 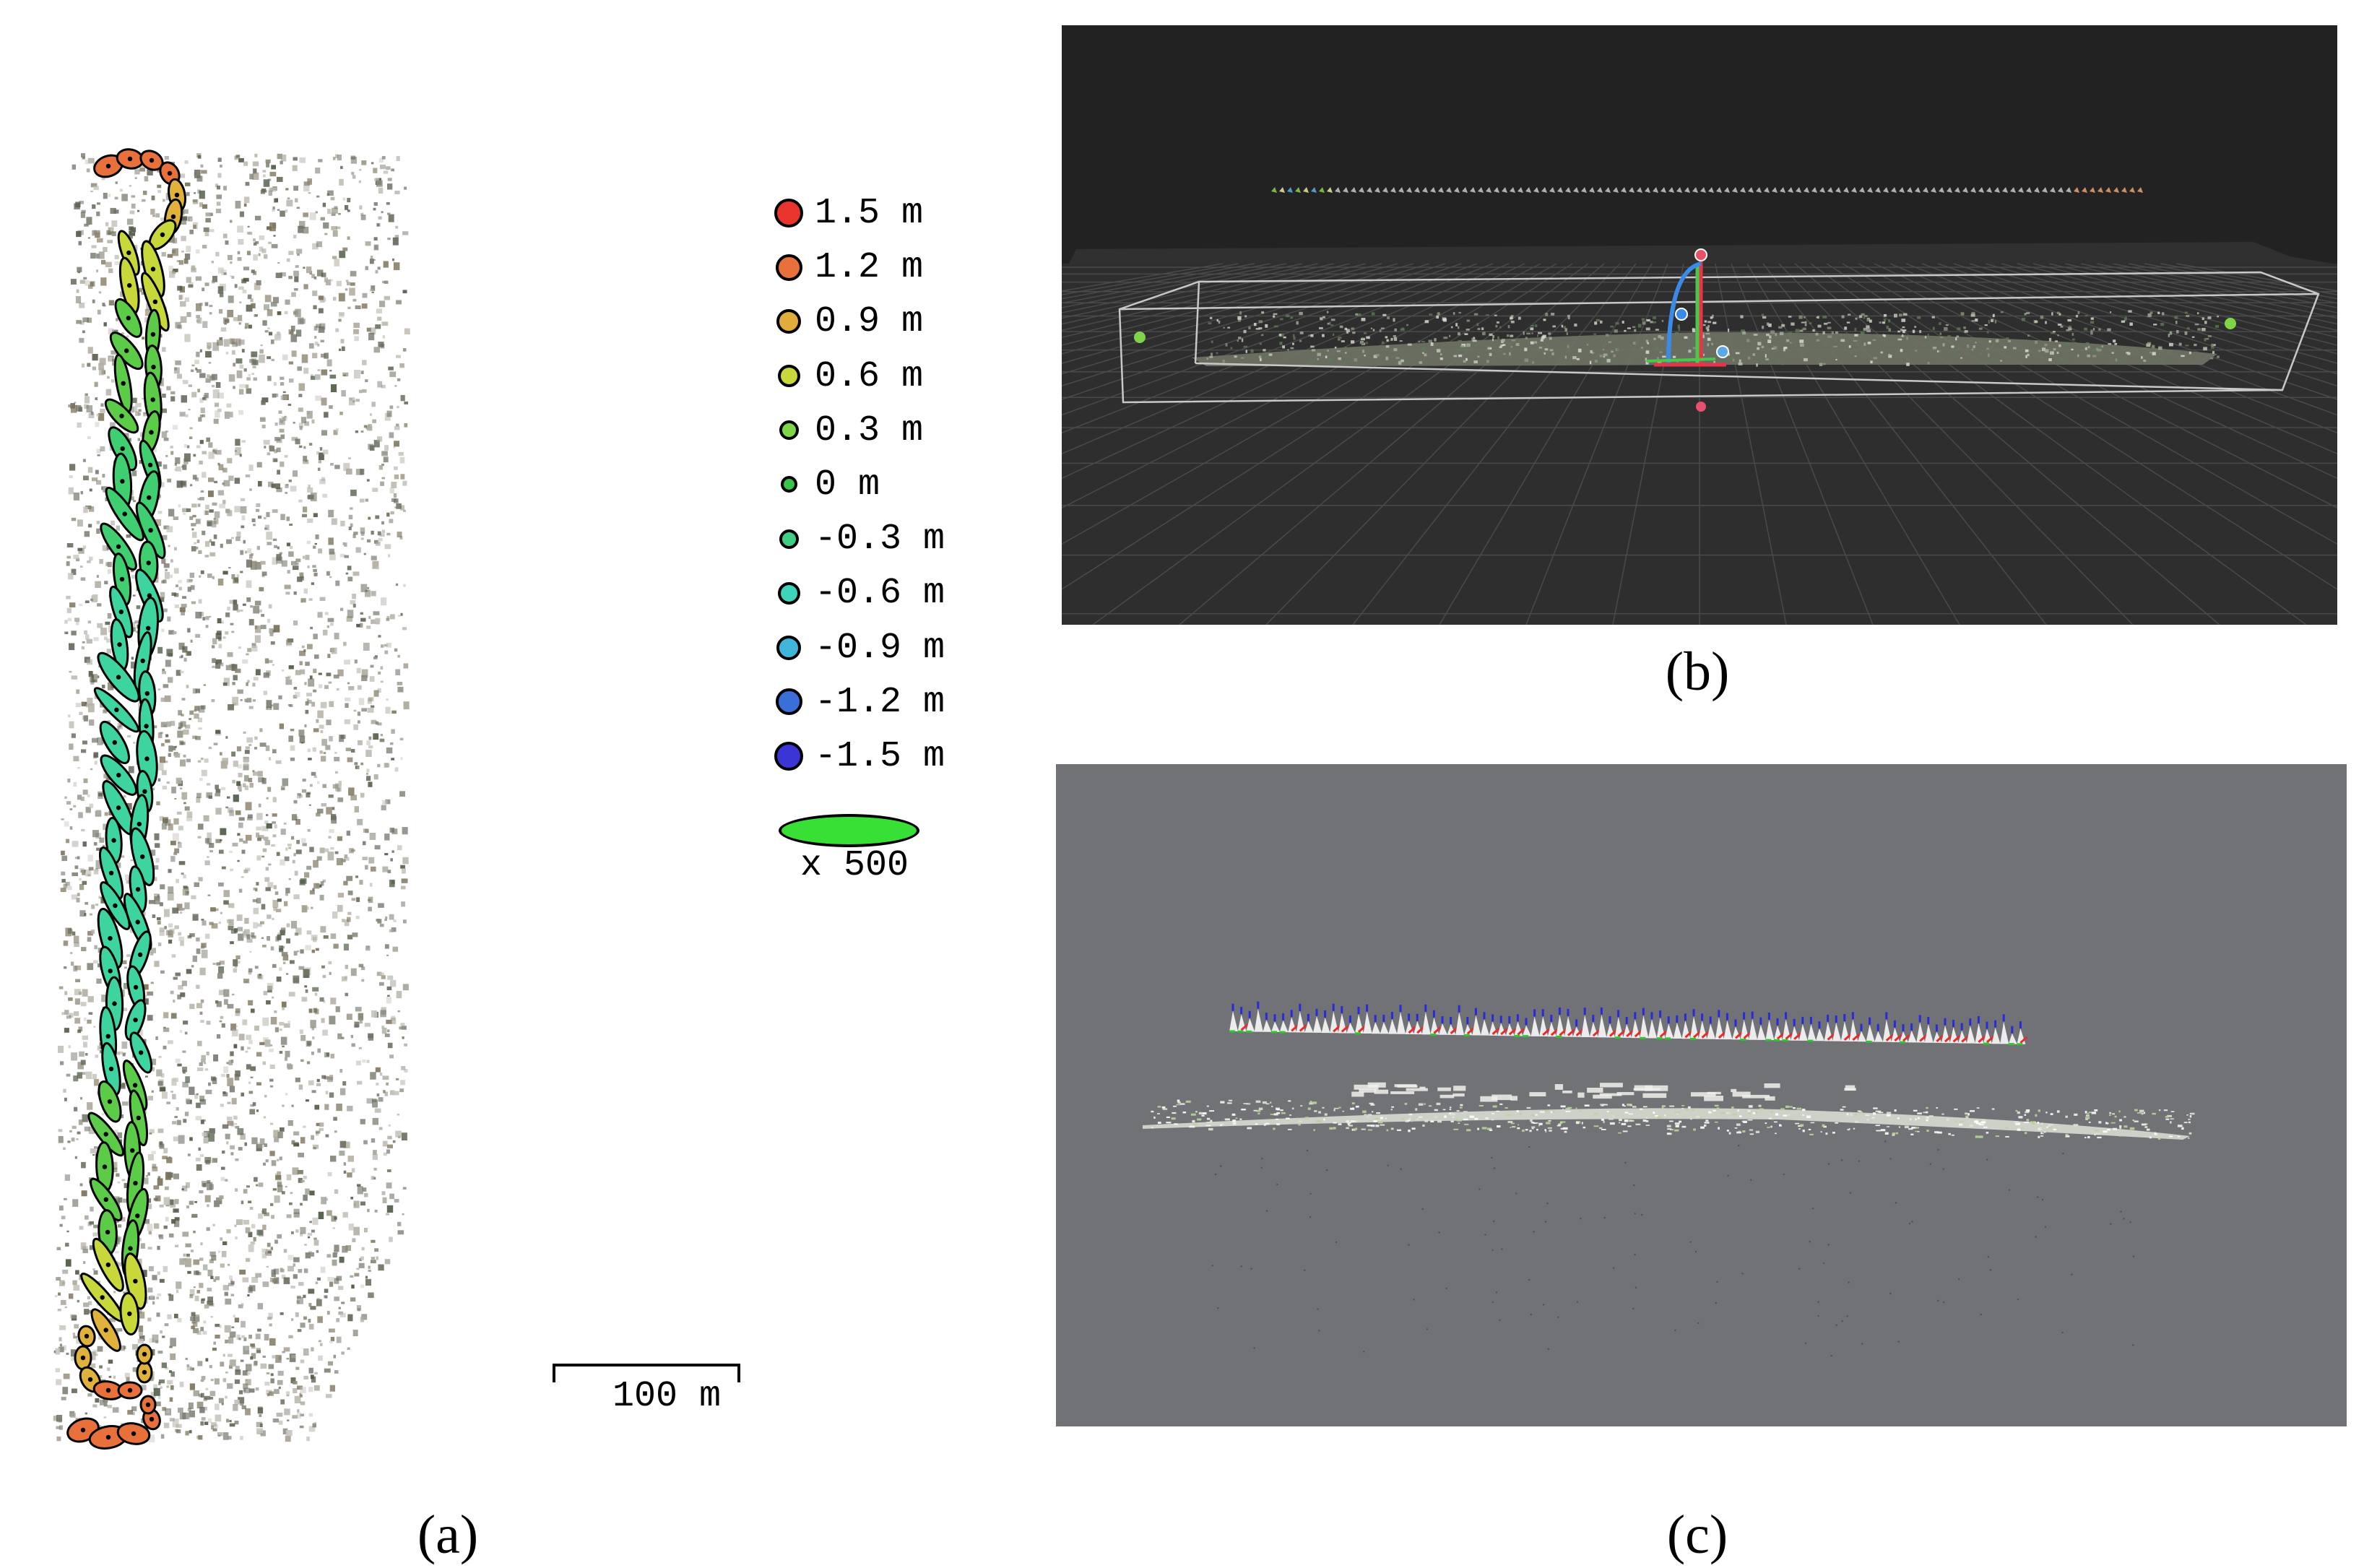 I want to click on panel-a-point-cloud-map, so click(x=231, y=798).